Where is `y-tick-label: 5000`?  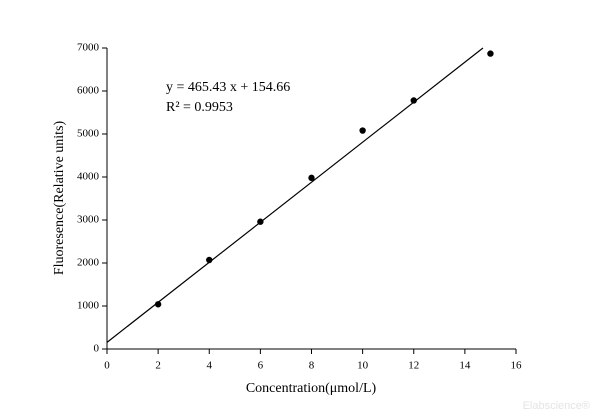 y-tick-label: 5000 is located at coordinates (88, 134).